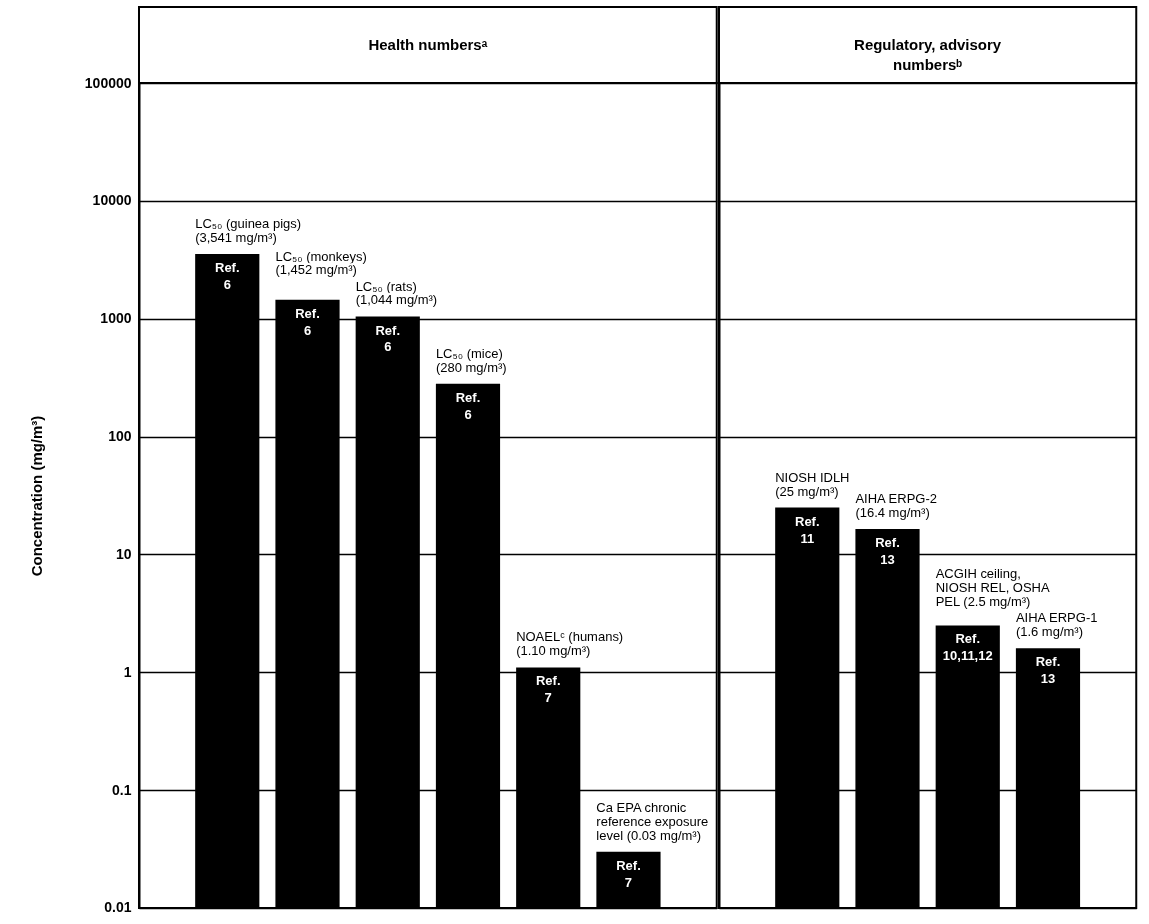 This screenshot has width=1149, height=924. What do you see at coordinates (1056, 625) in the screenshot?
I see `data-label: AIHA ERPG-1 (1.6 mg/m³)` at bounding box center [1056, 625].